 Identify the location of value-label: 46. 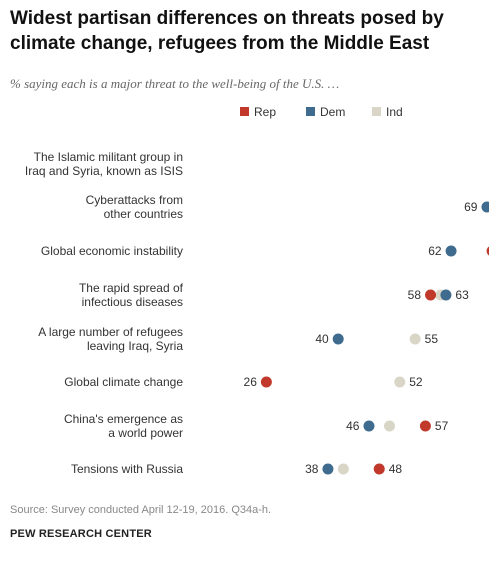
(353, 426).